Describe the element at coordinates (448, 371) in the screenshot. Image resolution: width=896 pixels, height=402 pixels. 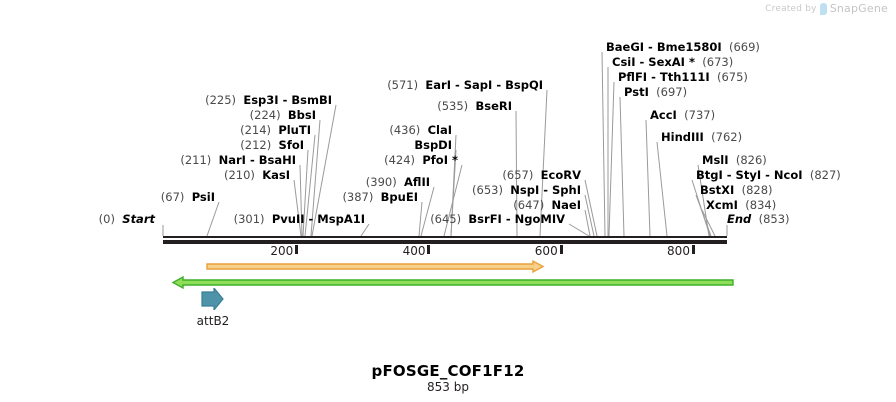
I see `page-title: pFOSGE_COF1F12` at that location.